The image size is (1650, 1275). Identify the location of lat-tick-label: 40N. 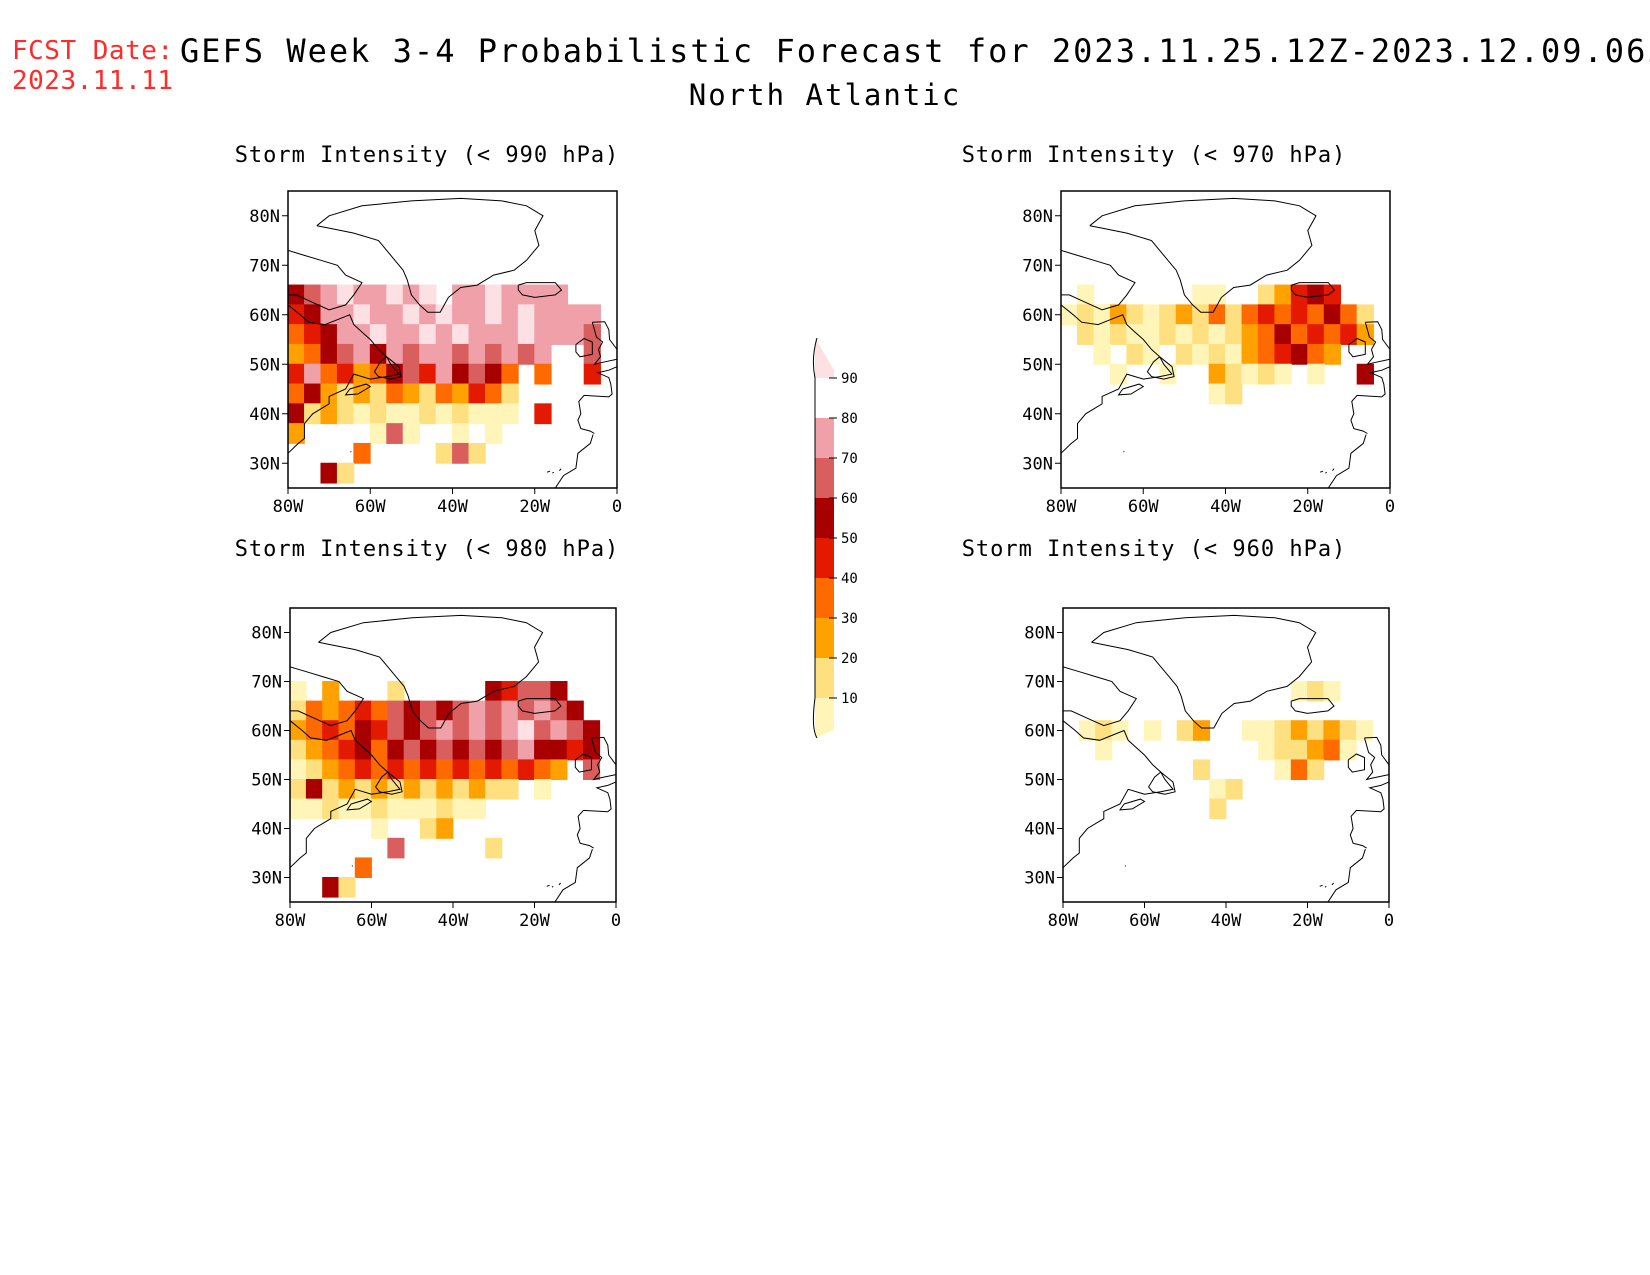
(1037, 415).